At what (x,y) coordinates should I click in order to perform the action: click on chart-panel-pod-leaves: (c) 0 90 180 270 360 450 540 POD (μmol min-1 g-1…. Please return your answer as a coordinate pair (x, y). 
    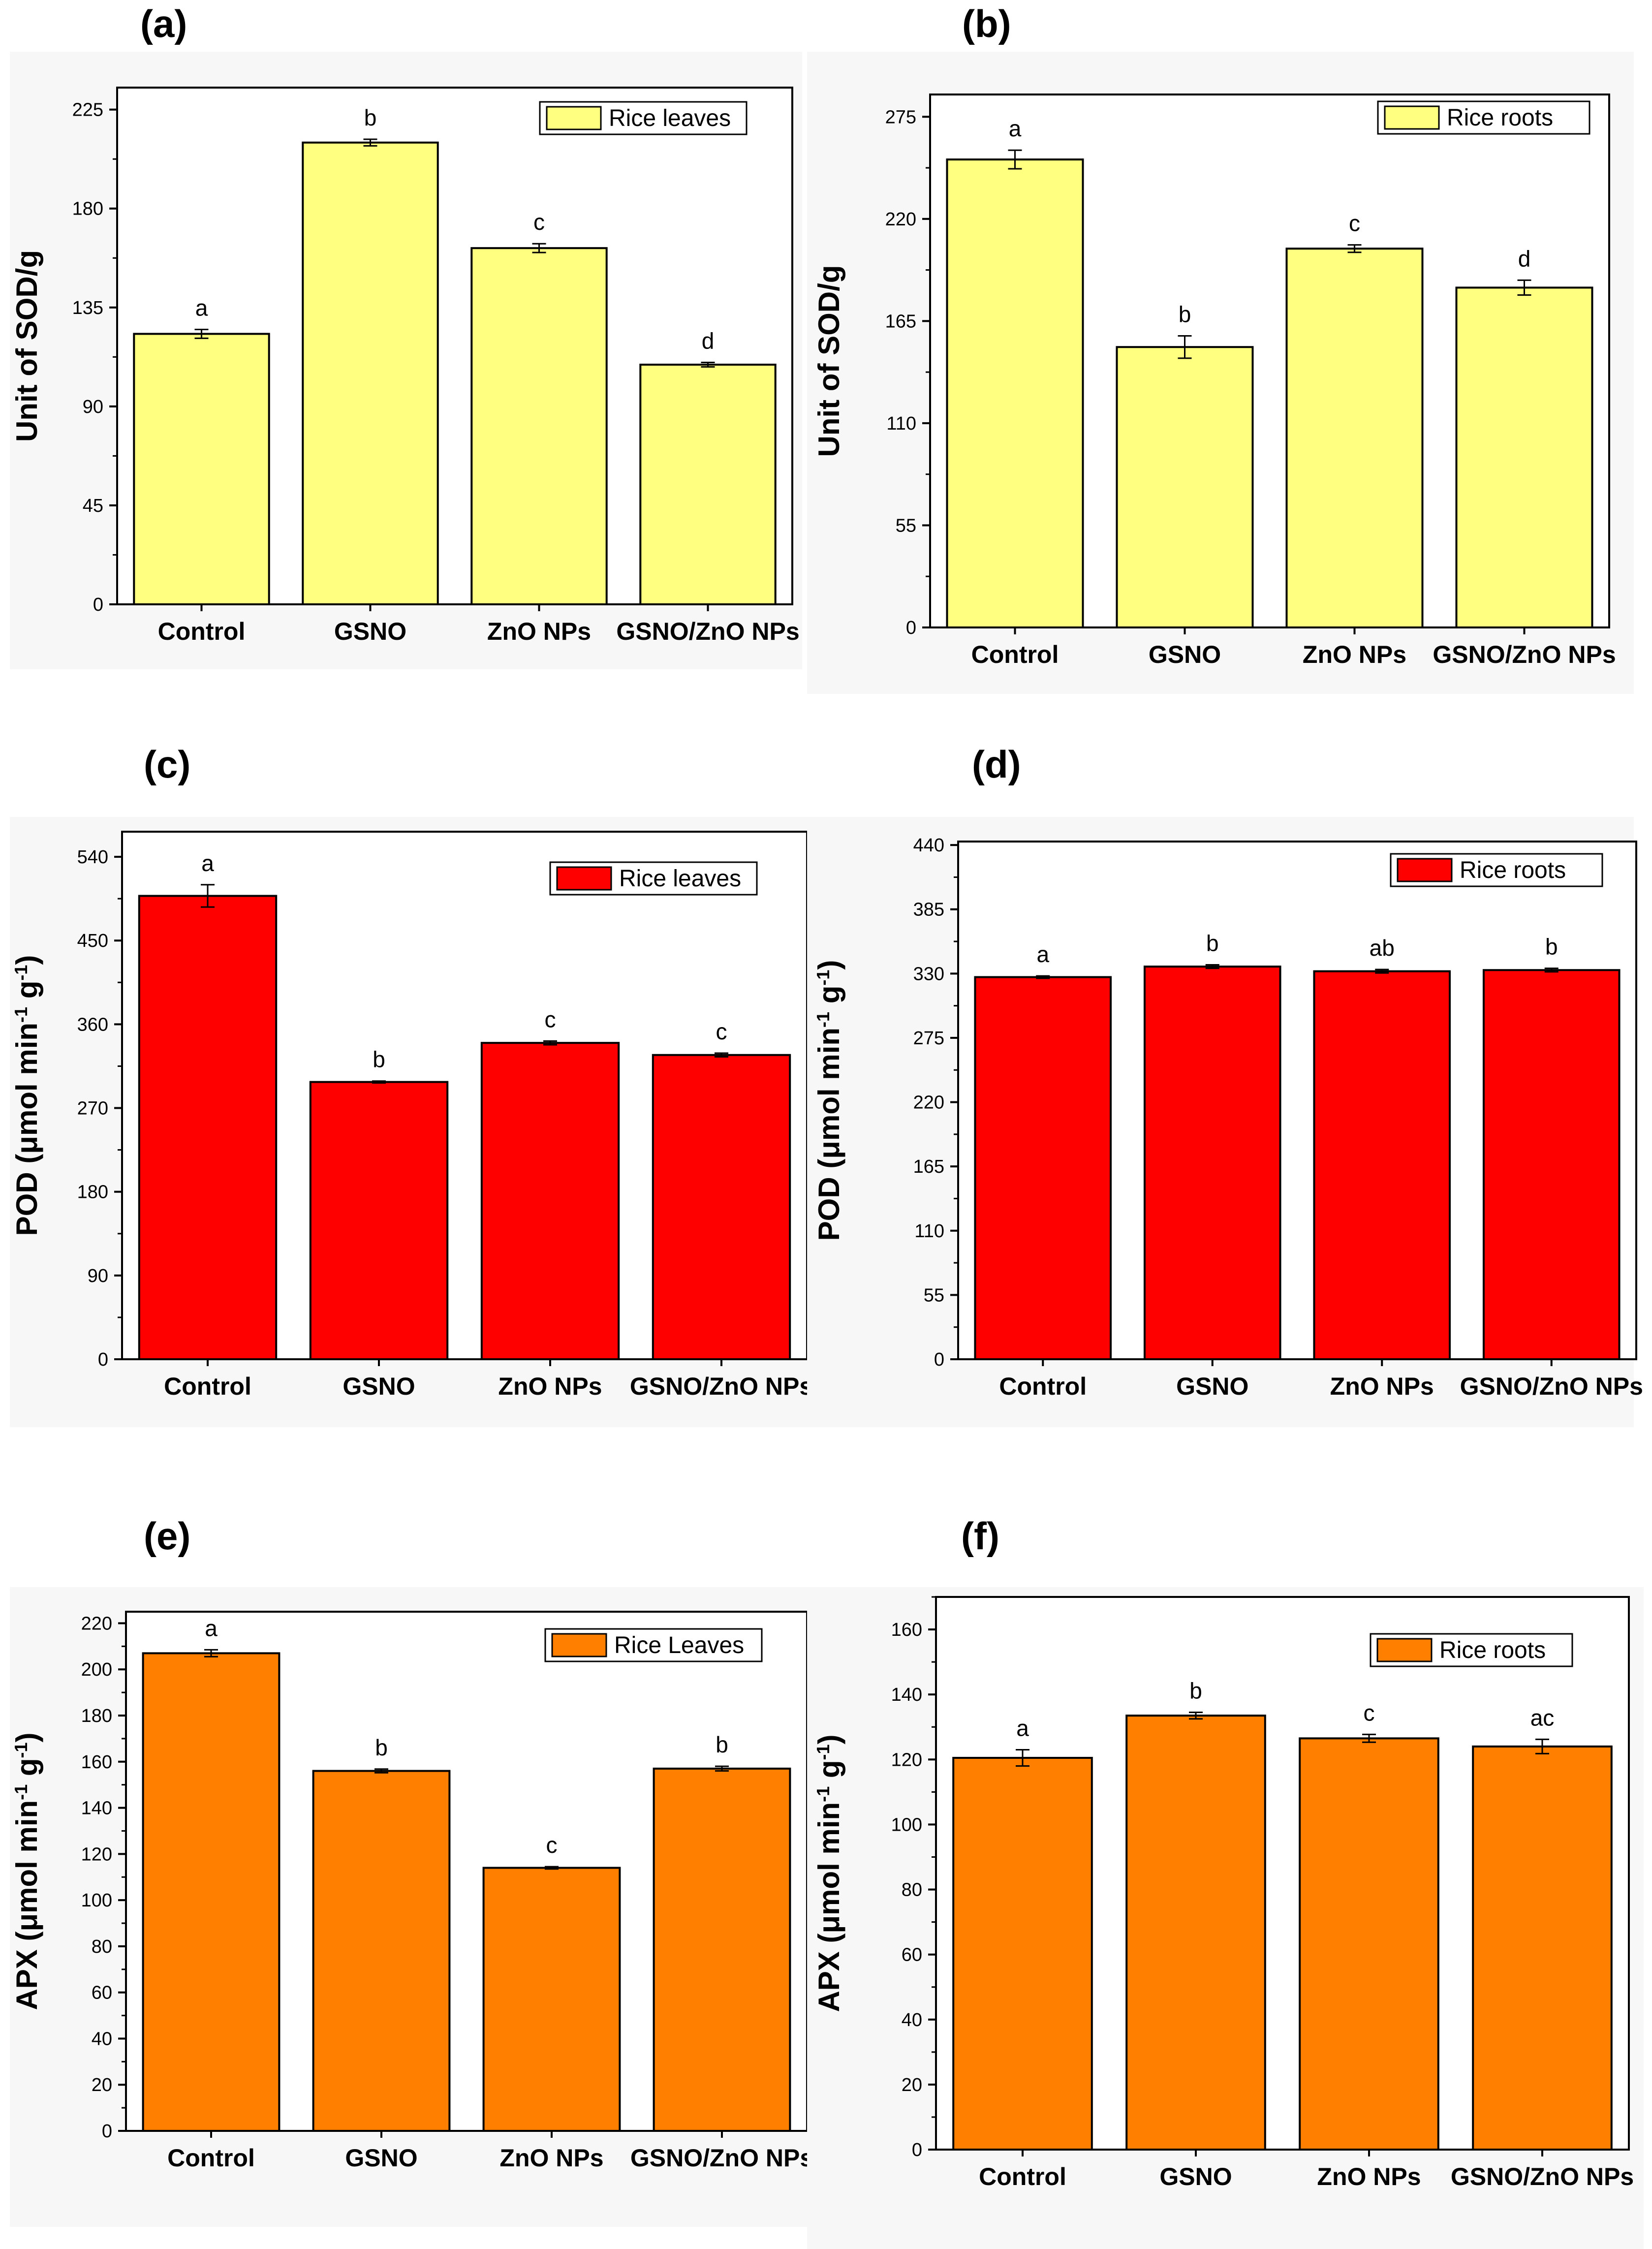
    Looking at the image, I should click on (416, 1085).